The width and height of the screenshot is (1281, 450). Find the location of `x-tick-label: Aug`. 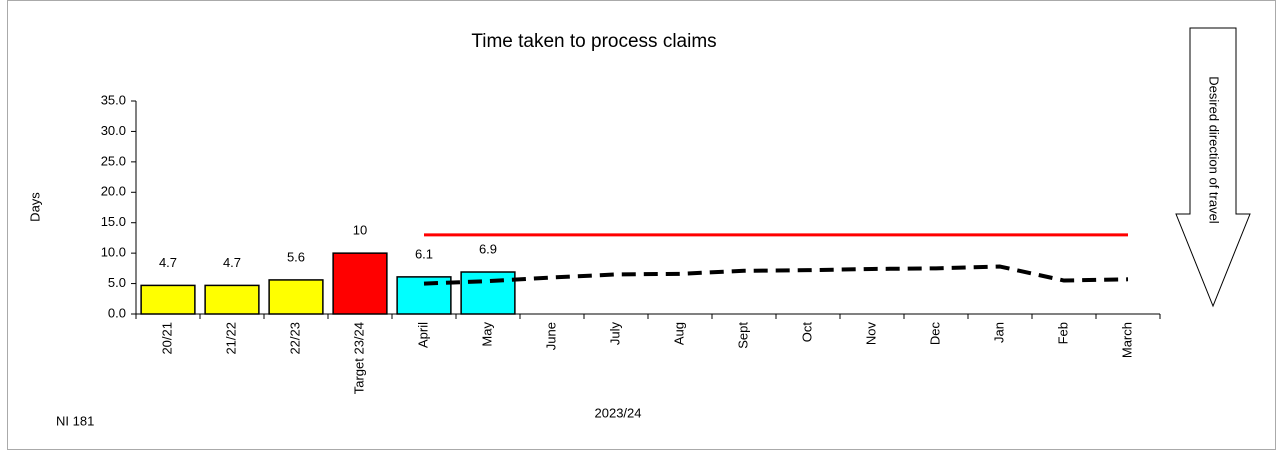

x-tick-label: Aug is located at coordinates (678, 333).